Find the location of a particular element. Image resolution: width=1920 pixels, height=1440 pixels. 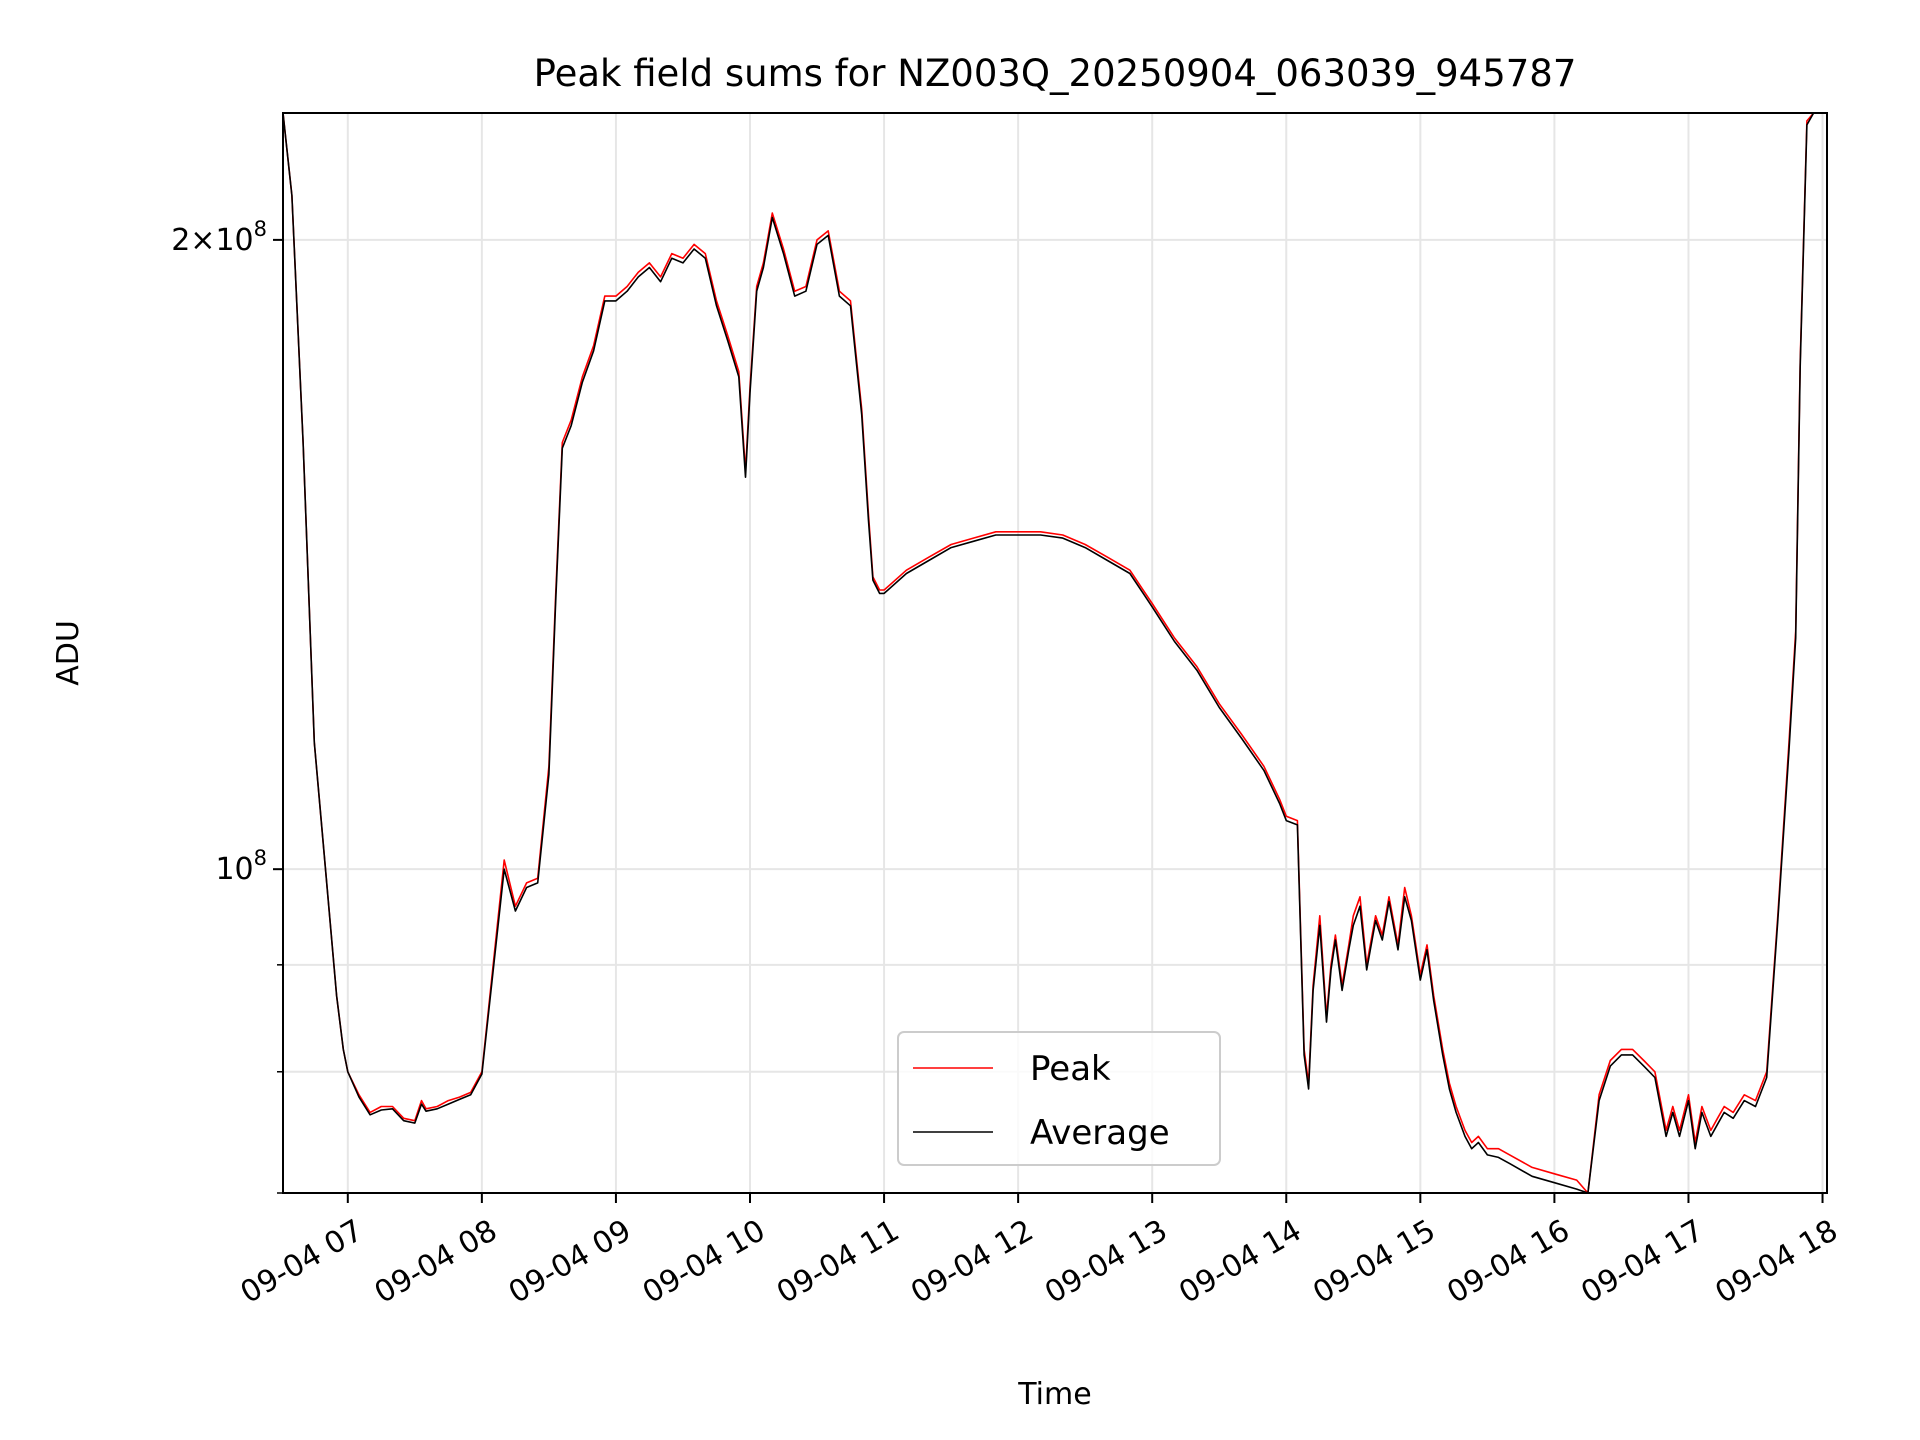

legend: Peak Average is located at coordinates (1059, 1098).